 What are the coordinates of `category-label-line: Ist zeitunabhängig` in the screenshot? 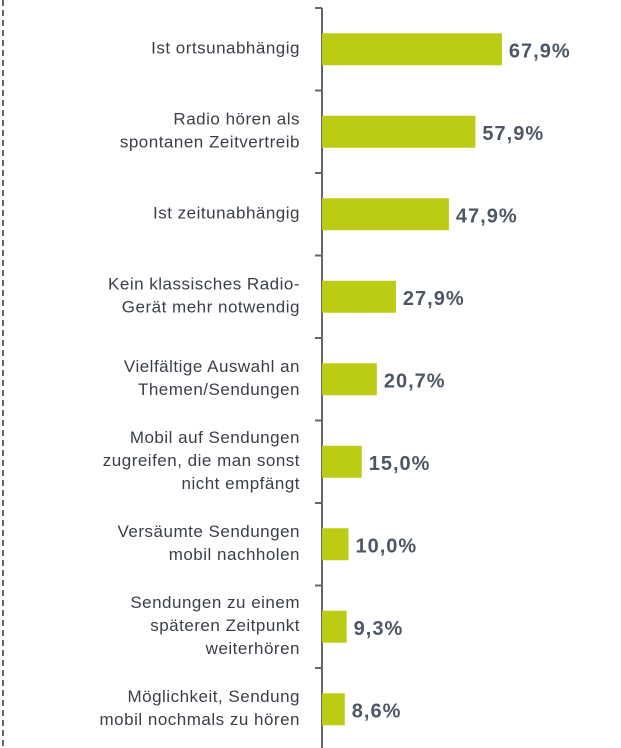 It's located at (226, 213).